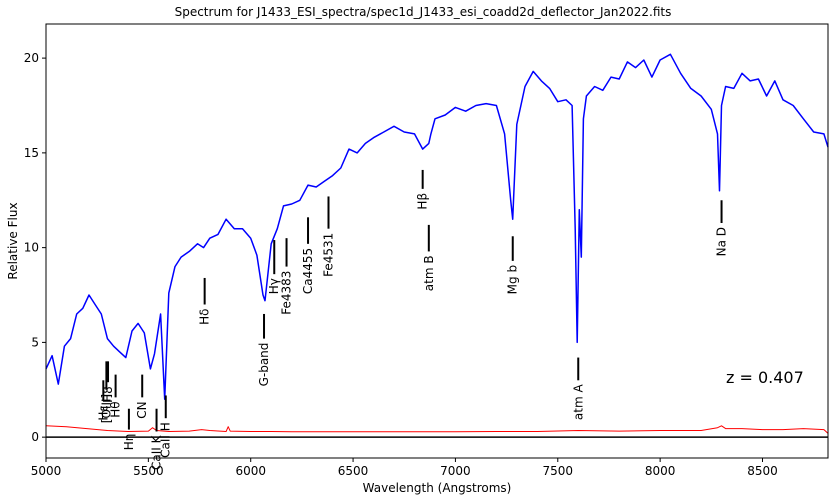  Describe the element at coordinates (129, 429) in the screenshot. I see `line-marker: Hη` at that location.